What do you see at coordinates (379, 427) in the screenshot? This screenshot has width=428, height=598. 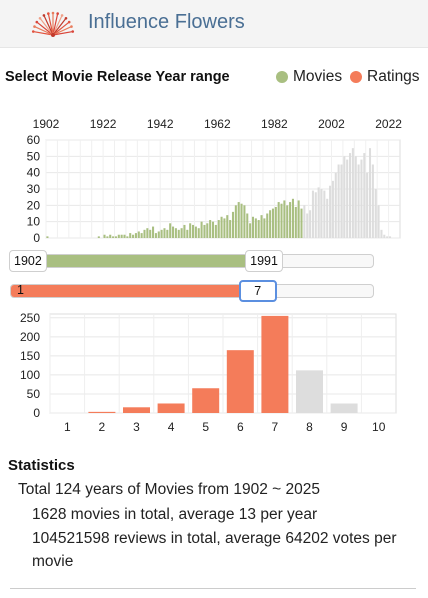 I see `rating-chart-x-tick: 10` at bounding box center [379, 427].